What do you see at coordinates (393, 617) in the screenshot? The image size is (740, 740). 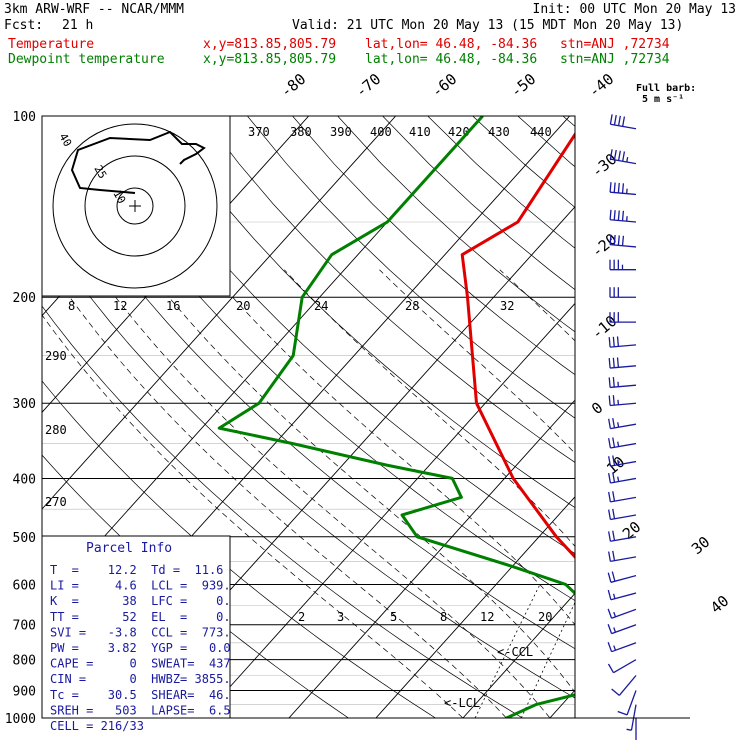 I see `mixing-ratio-label-5: 5` at bounding box center [393, 617].